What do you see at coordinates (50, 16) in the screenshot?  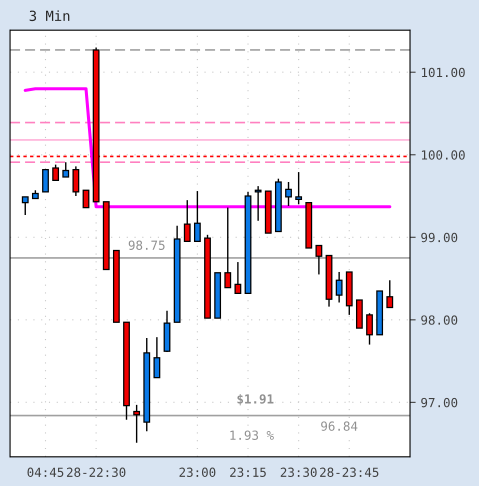 I see `chart-title: 3 Min` at bounding box center [50, 16].